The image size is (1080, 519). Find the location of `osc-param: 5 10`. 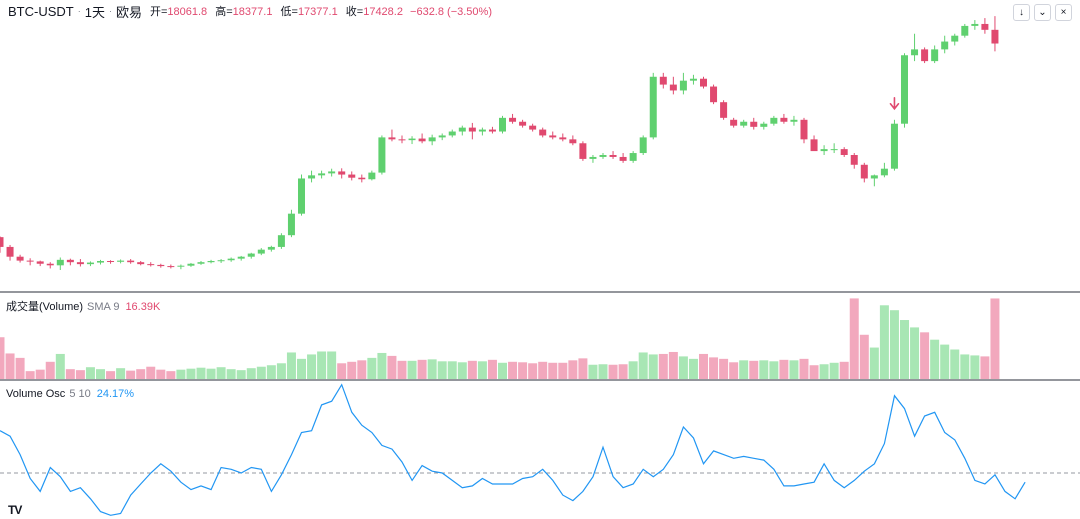

osc-param: 5 10 is located at coordinates (80, 394).